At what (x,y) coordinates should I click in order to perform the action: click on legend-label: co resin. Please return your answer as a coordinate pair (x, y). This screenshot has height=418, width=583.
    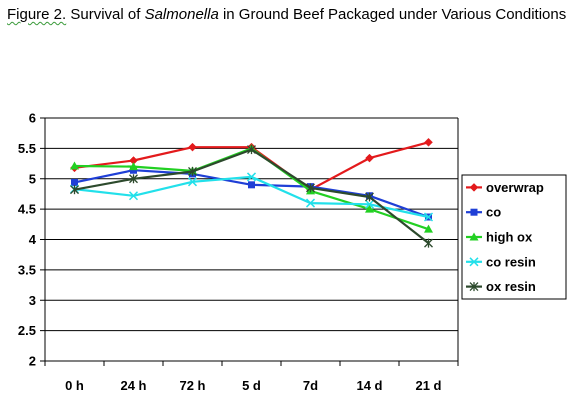
    Looking at the image, I should click on (511, 261).